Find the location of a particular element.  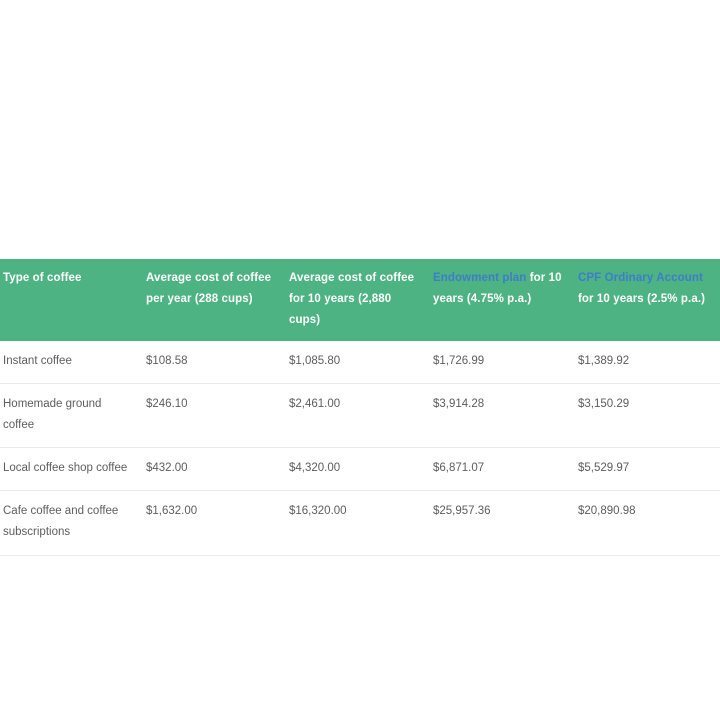

column-header-label: Type of coffee is located at coordinates (42, 278).